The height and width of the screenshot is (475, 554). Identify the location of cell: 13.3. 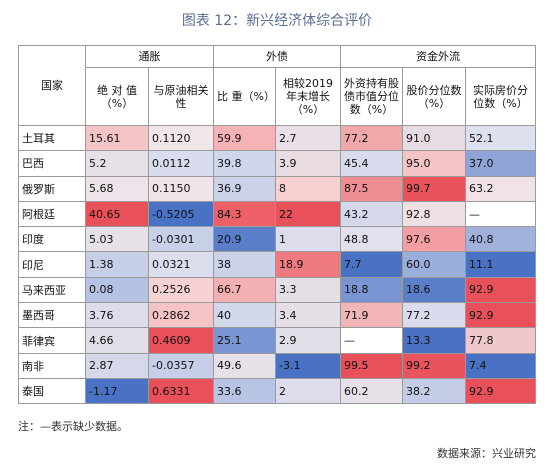
(434, 340).